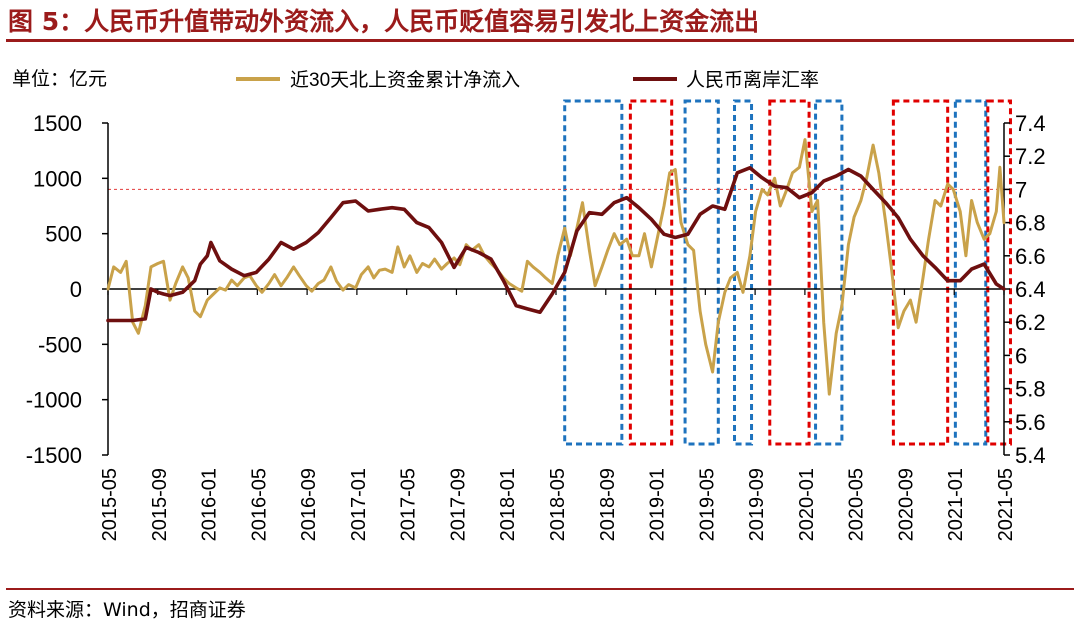 This screenshot has height=625, width=1080. I want to click on left-tick-label: -1000, so click(54, 400).